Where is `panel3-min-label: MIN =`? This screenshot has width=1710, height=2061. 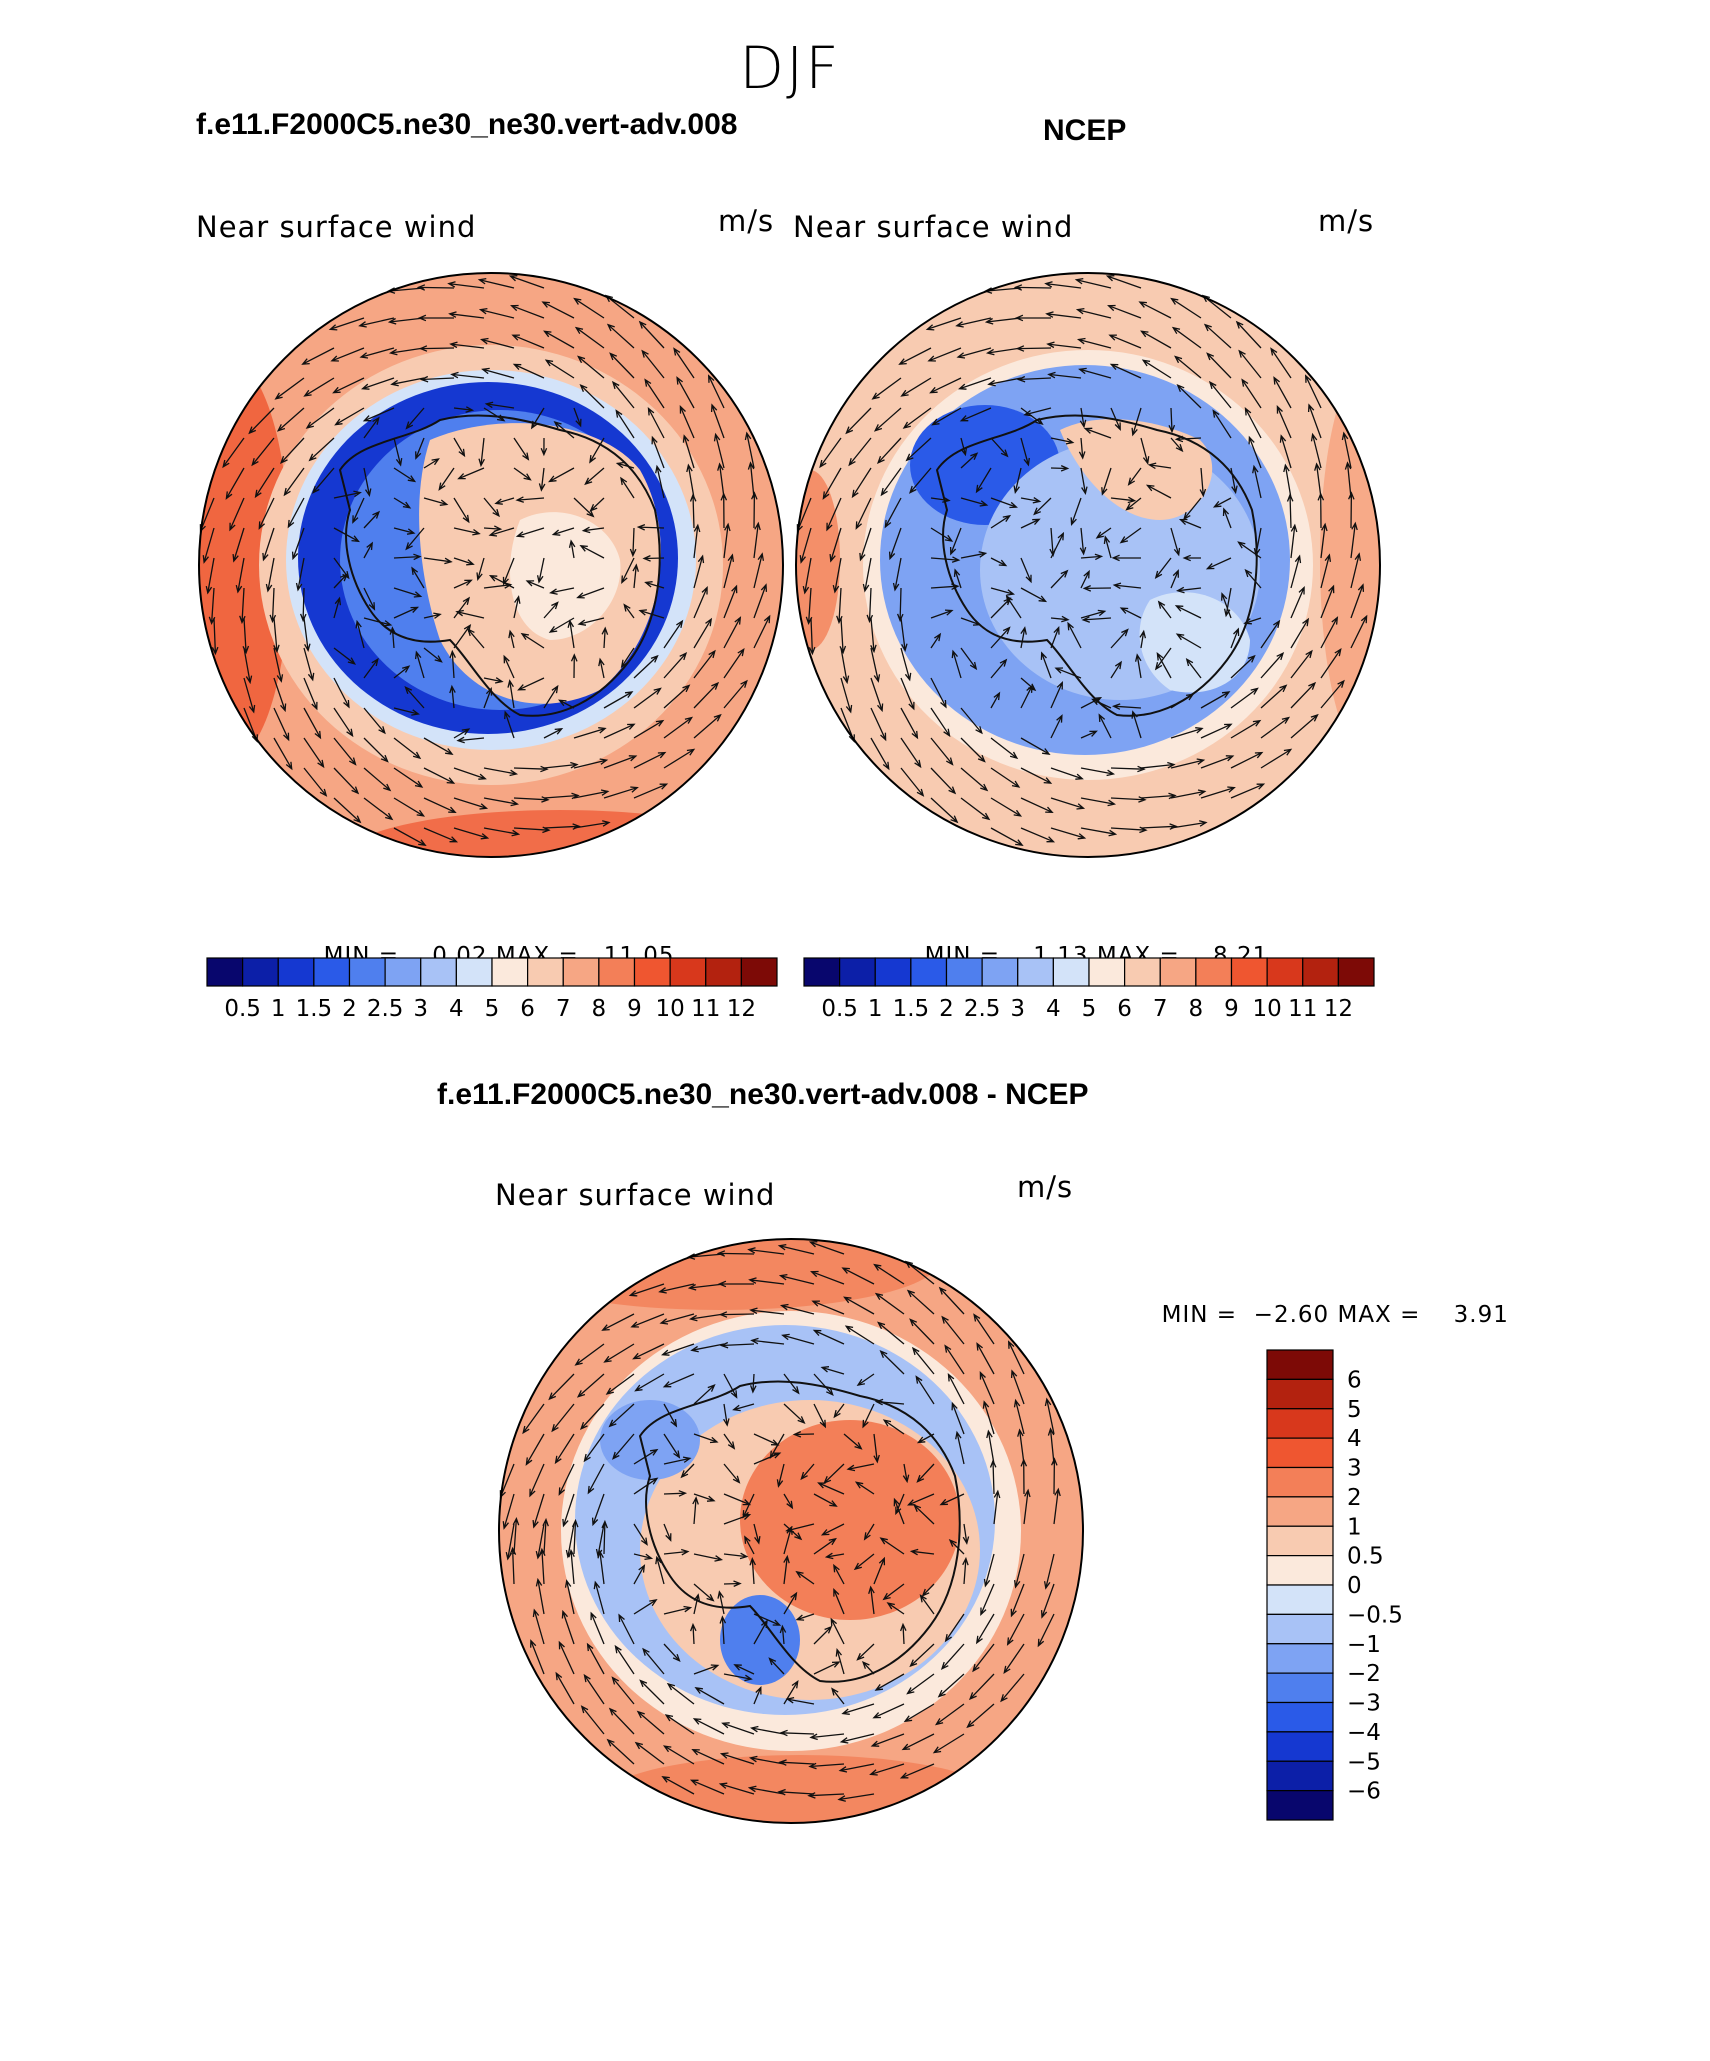 panel3-min-label: MIN = is located at coordinates (1199, 1315).